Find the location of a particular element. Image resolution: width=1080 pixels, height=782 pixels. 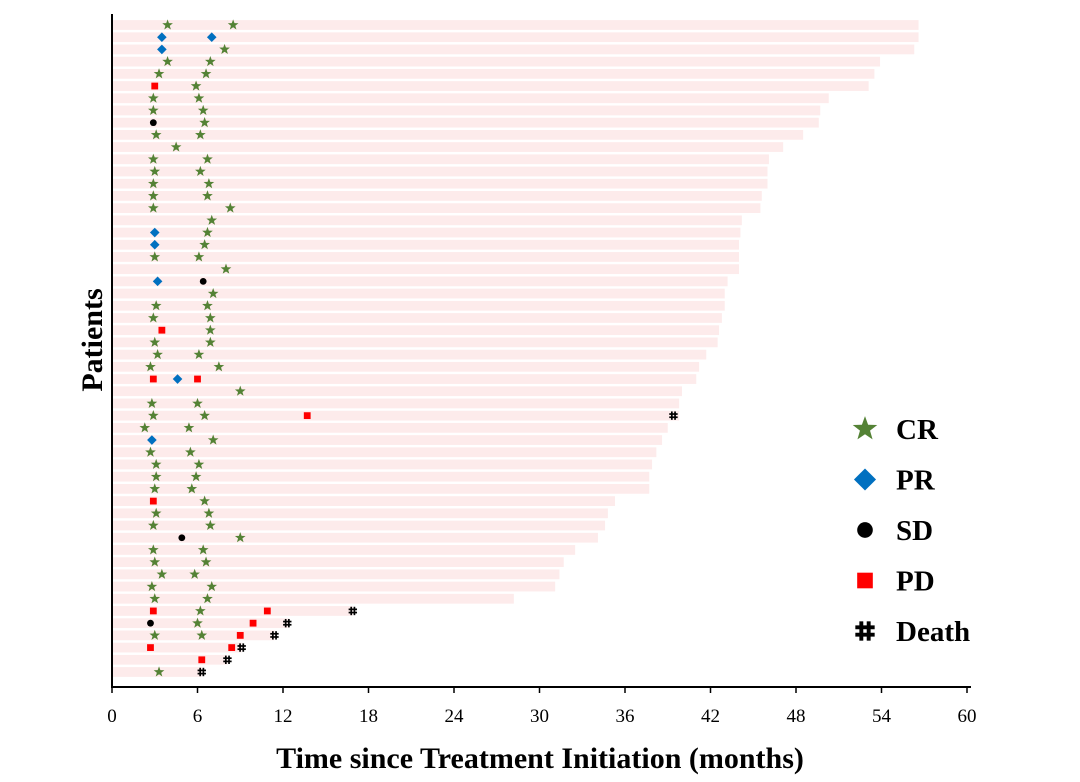

legend-label: Death is located at coordinates (933, 632).